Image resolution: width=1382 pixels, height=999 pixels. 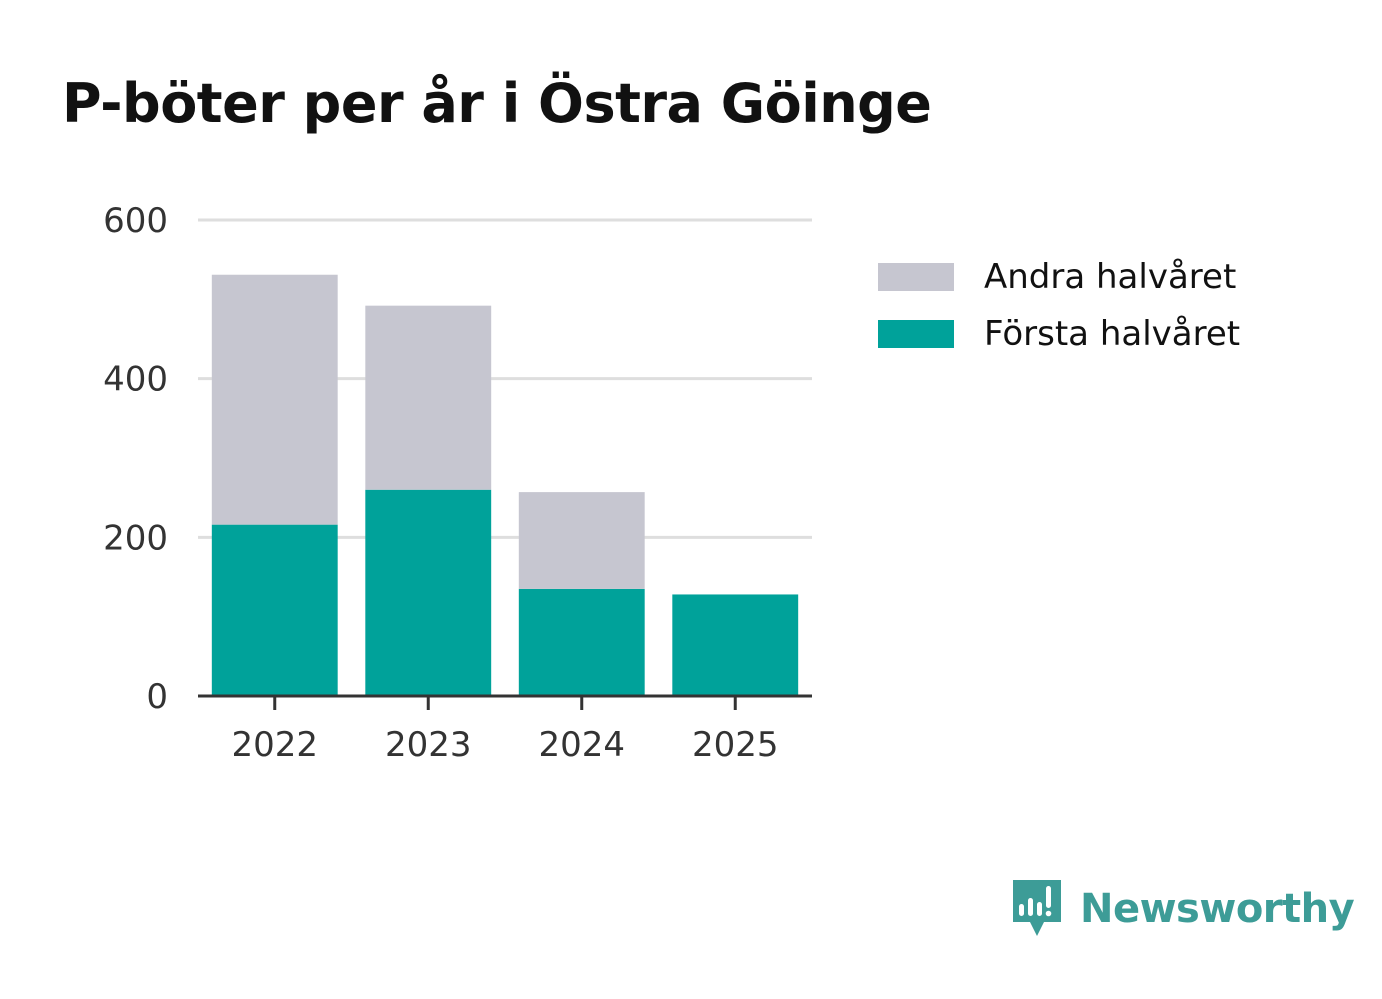 I want to click on y-tick-label: 0, so click(x=157, y=697).